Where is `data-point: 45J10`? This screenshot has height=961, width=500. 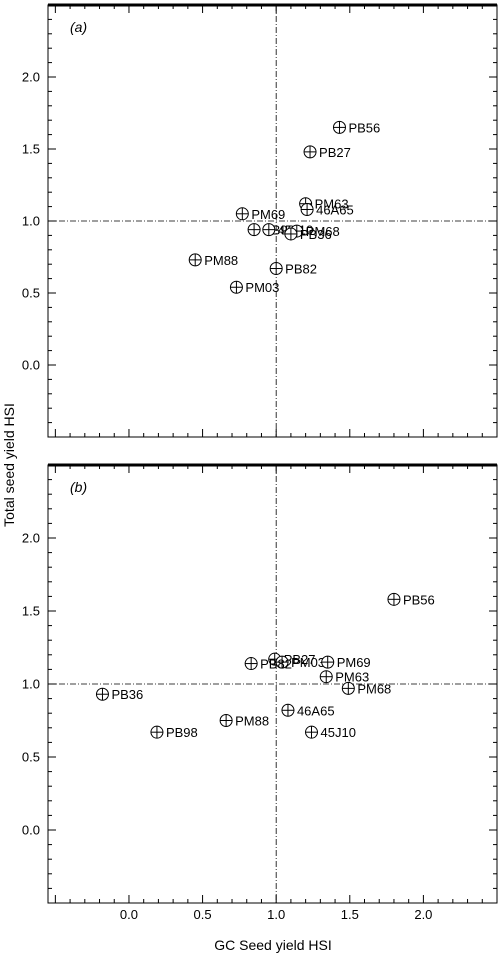
data-point: 45J10 is located at coordinates (330, 732).